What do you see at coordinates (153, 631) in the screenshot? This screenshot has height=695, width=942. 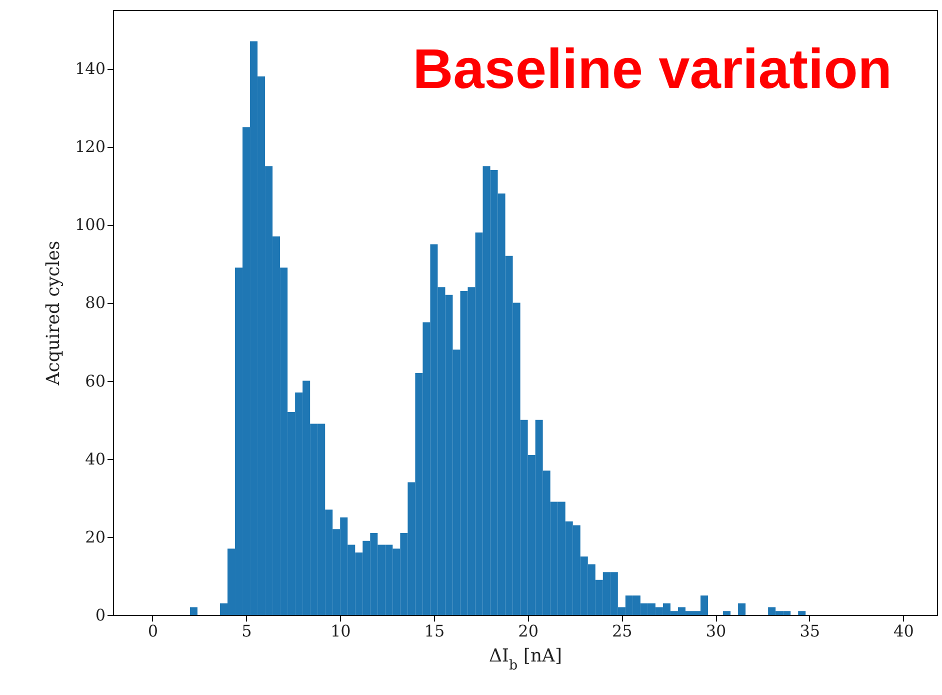 I see `x-tick-label: 0` at bounding box center [153, 631].